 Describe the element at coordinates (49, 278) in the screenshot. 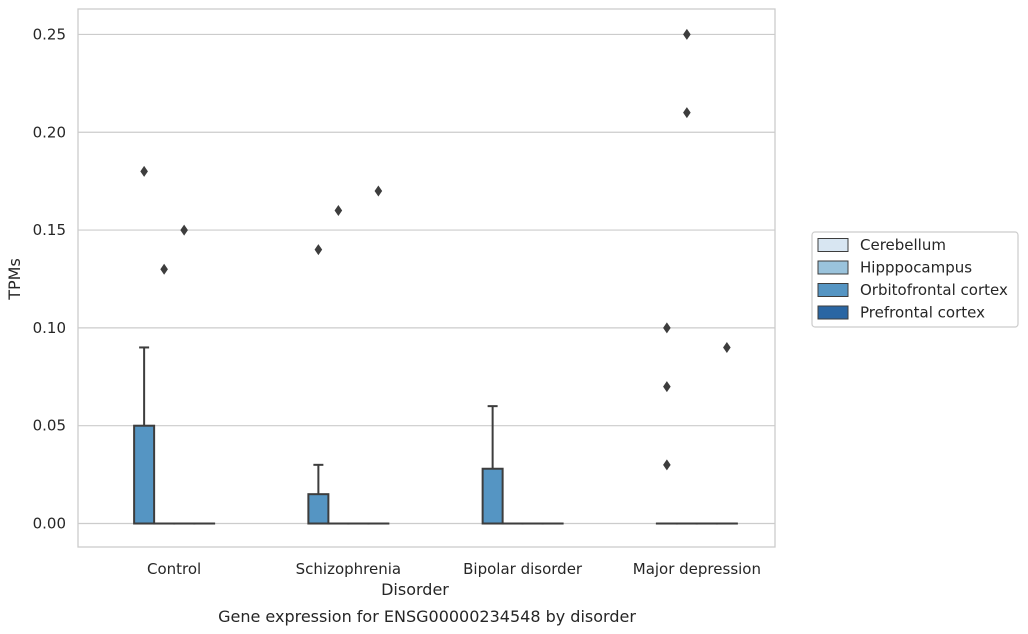

I see `y-tick-labels: 0.00 0.05 0.10 0.15 0.20 0.25` at that location.